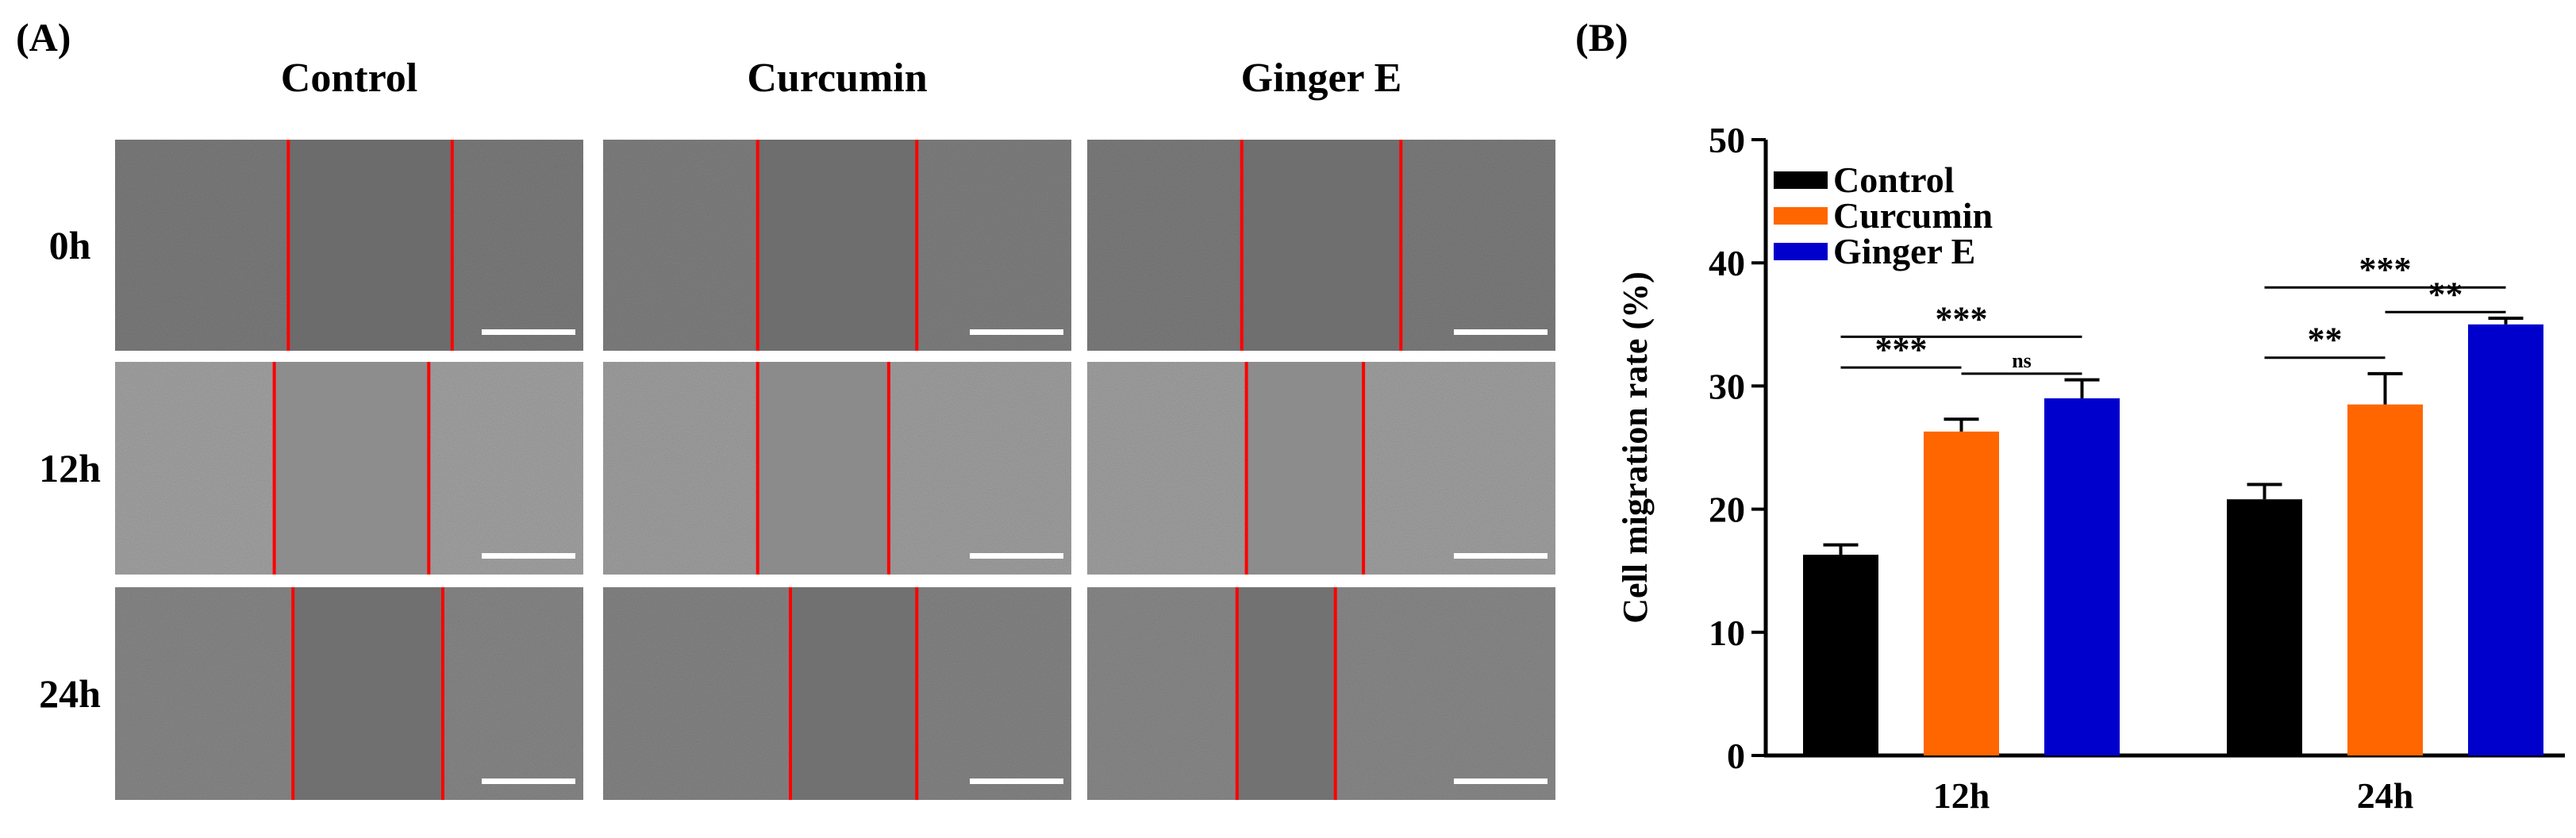 The width and height of the screenshot is (2576, 838). What do you see at coordinates (70, 693) in the screenshot?
I see `row-label-24h: 24h` at bounding box center [70, 693].